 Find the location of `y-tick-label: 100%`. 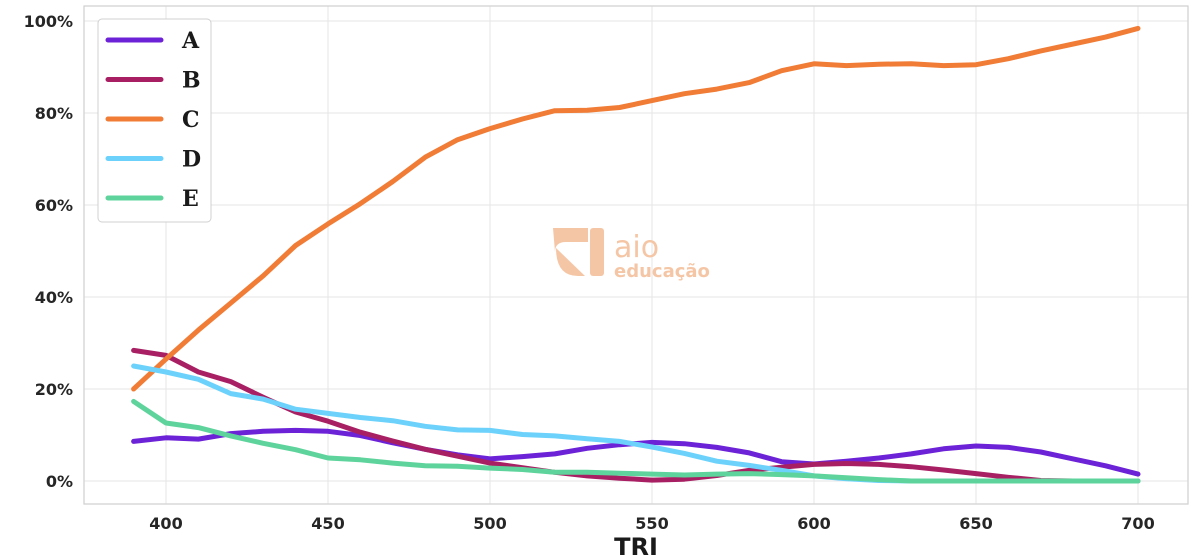

y-tick-label: 100% is located at coordinates (48, 21).